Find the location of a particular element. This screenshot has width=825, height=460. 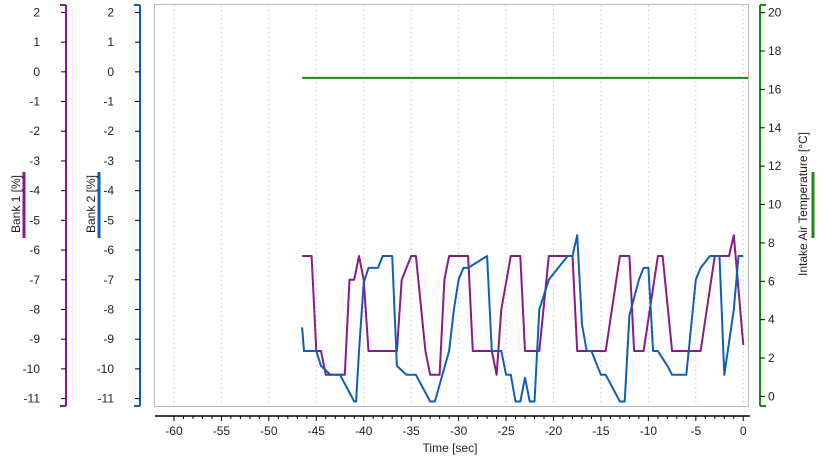

bank2-tick-label: -11 is located at coordinates (106, 399).